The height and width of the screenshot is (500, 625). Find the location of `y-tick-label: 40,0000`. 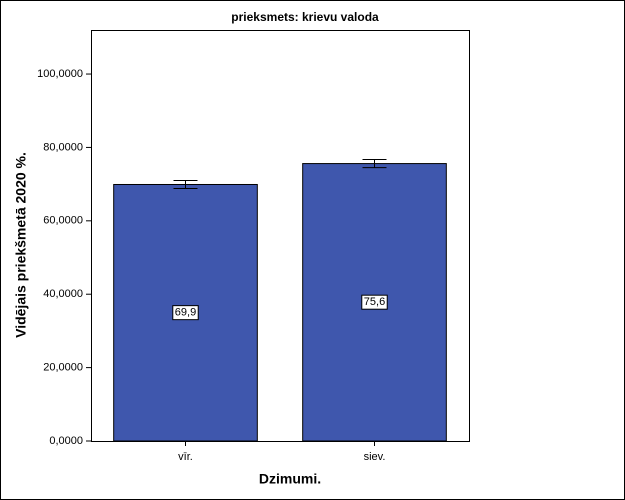

y-tick-label: 40,0000 is located at coordinates (63, 294).